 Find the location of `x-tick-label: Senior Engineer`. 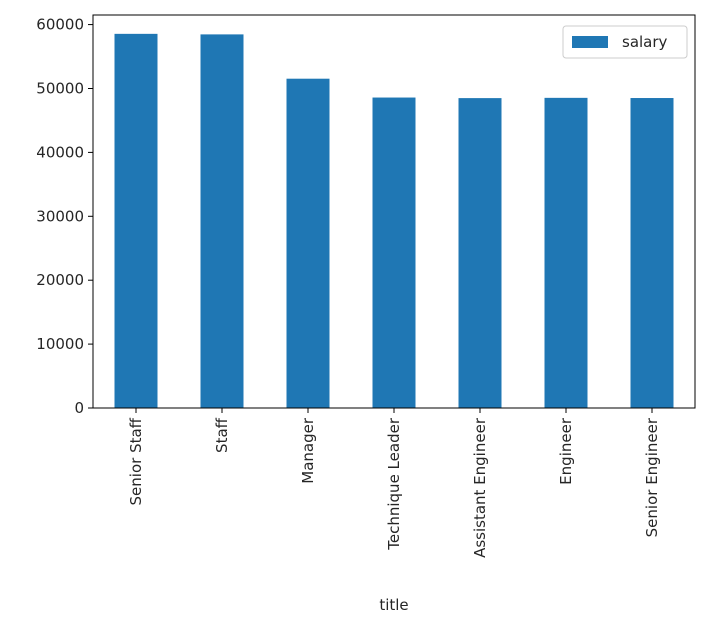

x-tick-label: Senior Engineer is located at coordinates (652, 477).